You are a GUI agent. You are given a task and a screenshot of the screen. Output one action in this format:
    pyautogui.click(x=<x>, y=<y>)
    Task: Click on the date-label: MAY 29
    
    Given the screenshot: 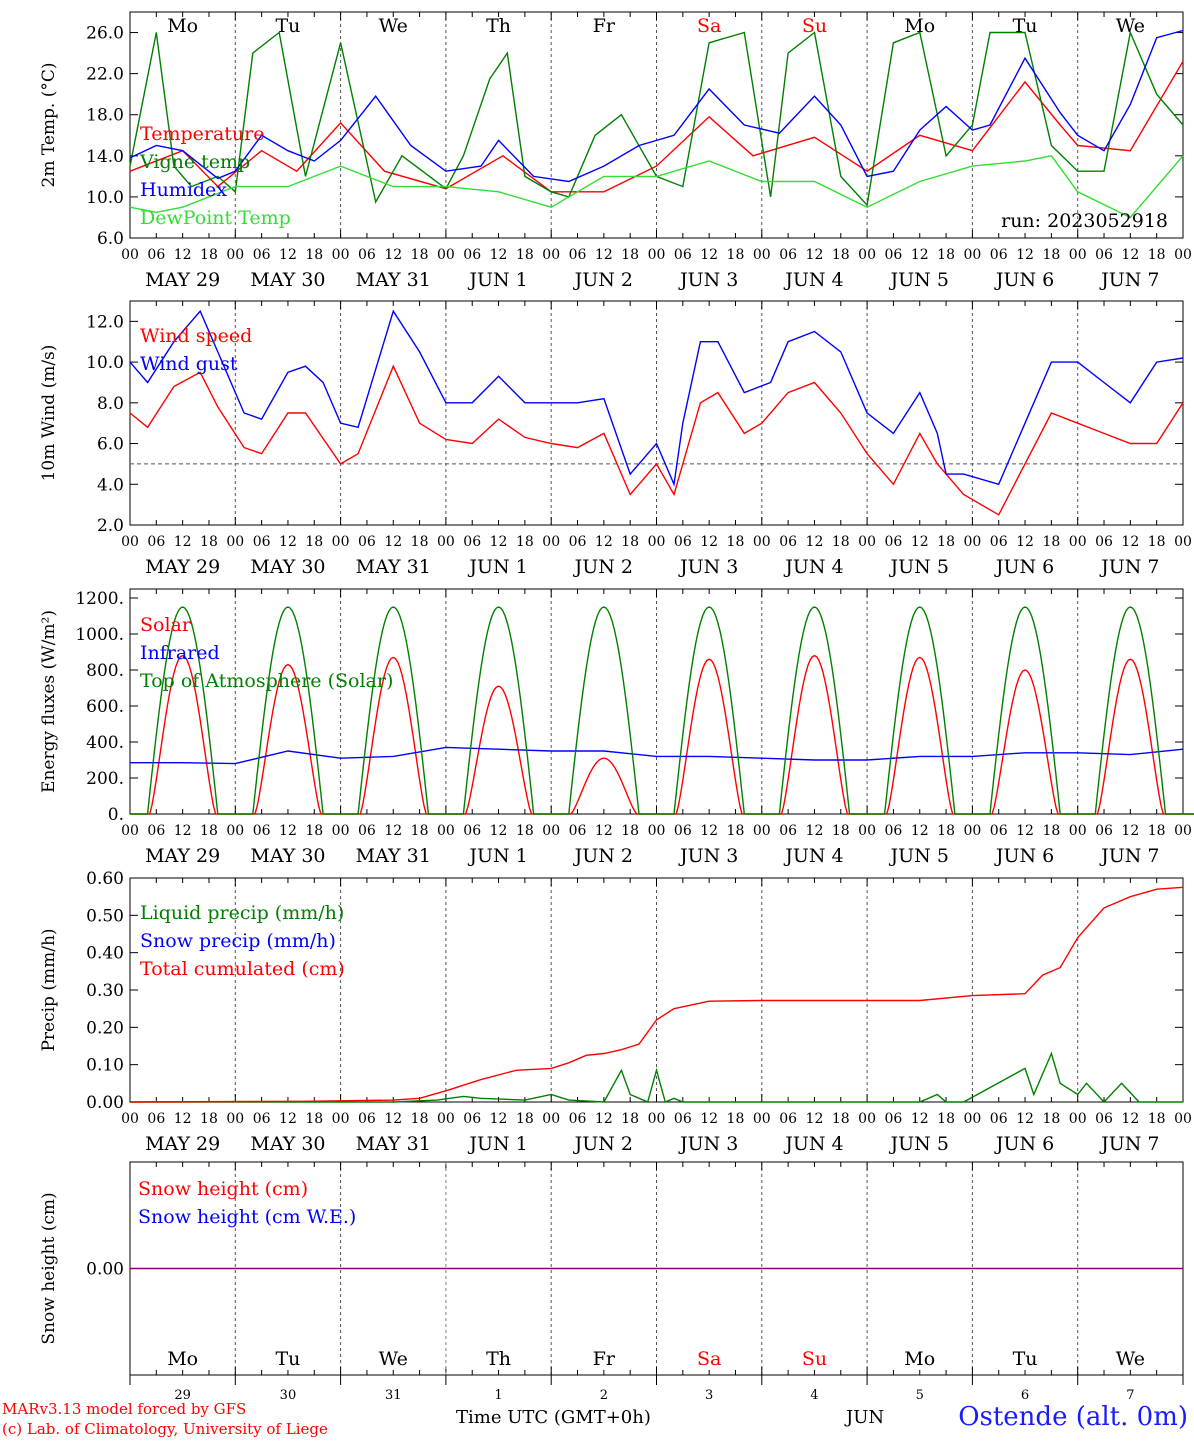 What is the action you would take?
    pyautogui.click(x=182, y=856)
    